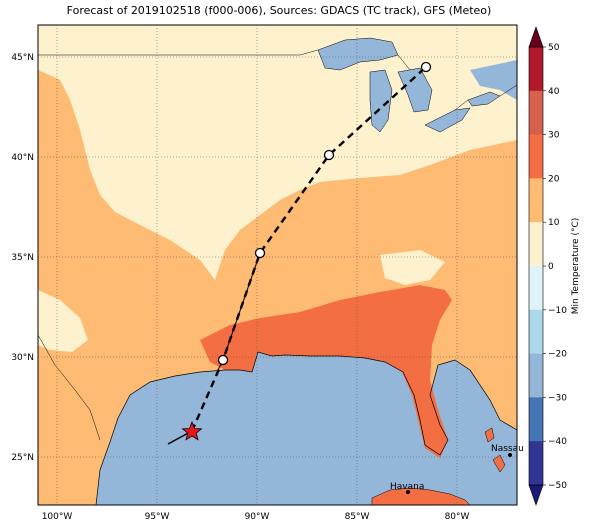 Image resolution: width=592 pixels, height=529 pixels. I want to click on colorbar-bands, so click(536, 266).